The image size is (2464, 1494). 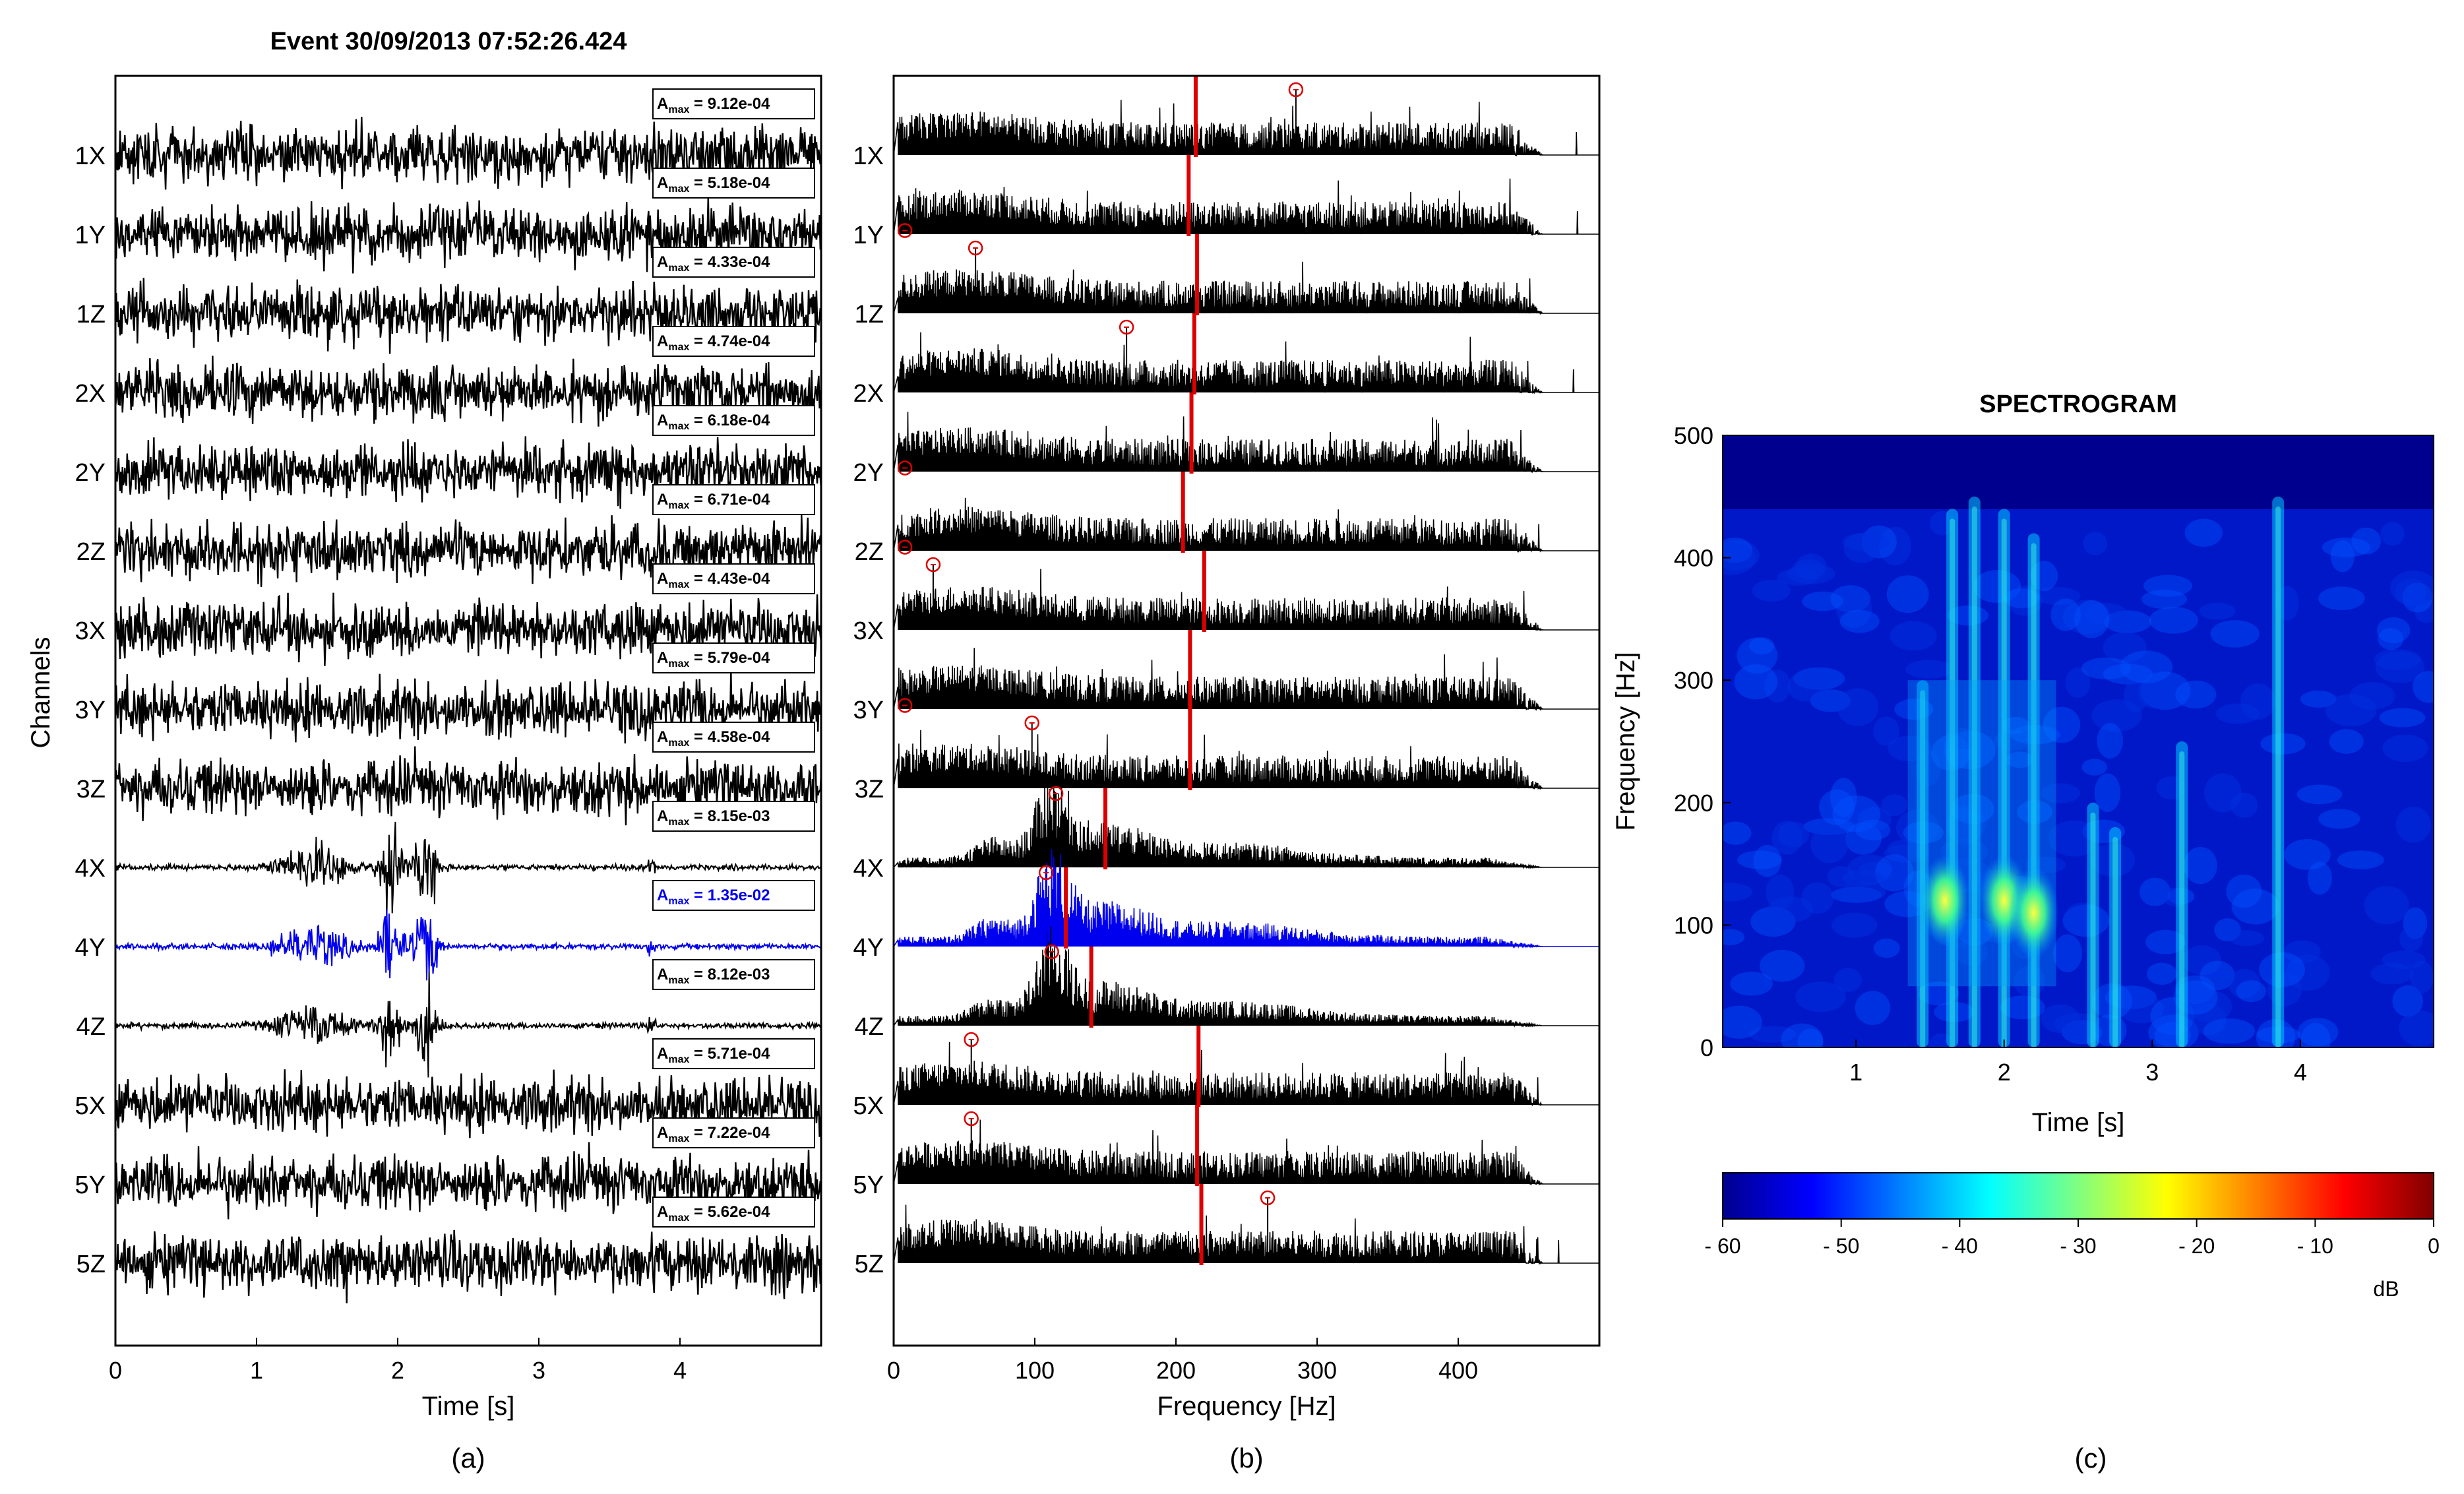 I want to click on peak-marker-5Z, so click(x=1268, y=1198).